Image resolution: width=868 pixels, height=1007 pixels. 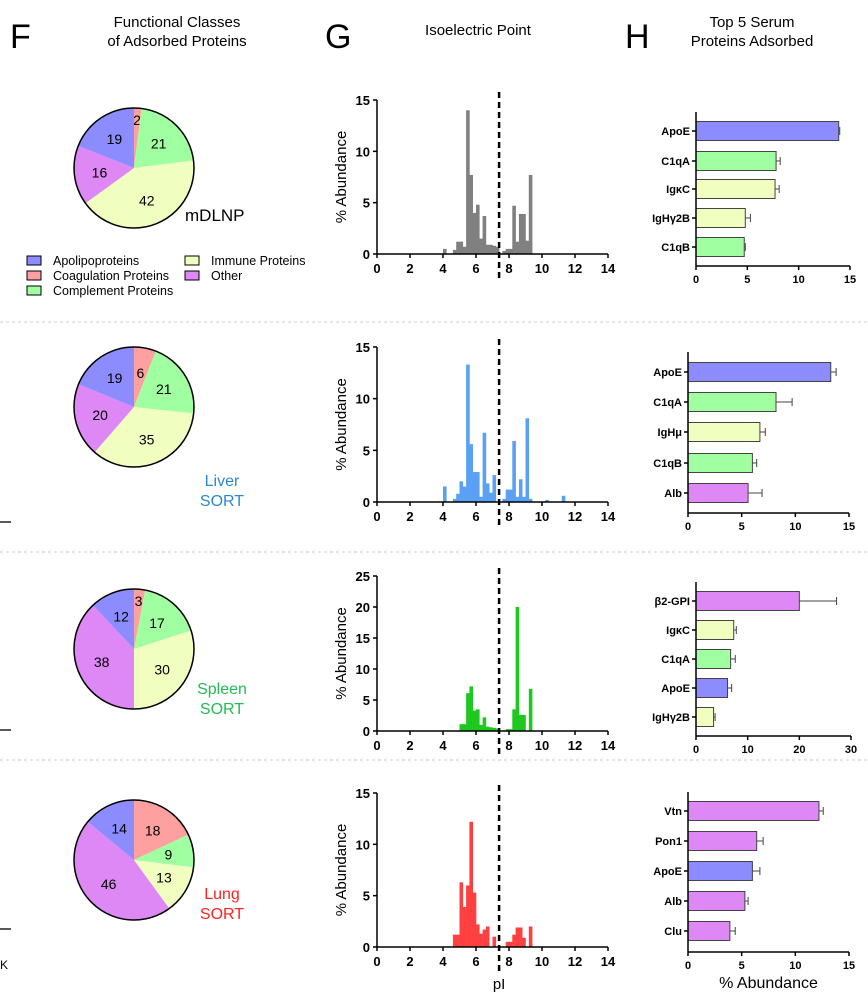 I want to click on protein-label: C1qA, so click(x=667, y=403).